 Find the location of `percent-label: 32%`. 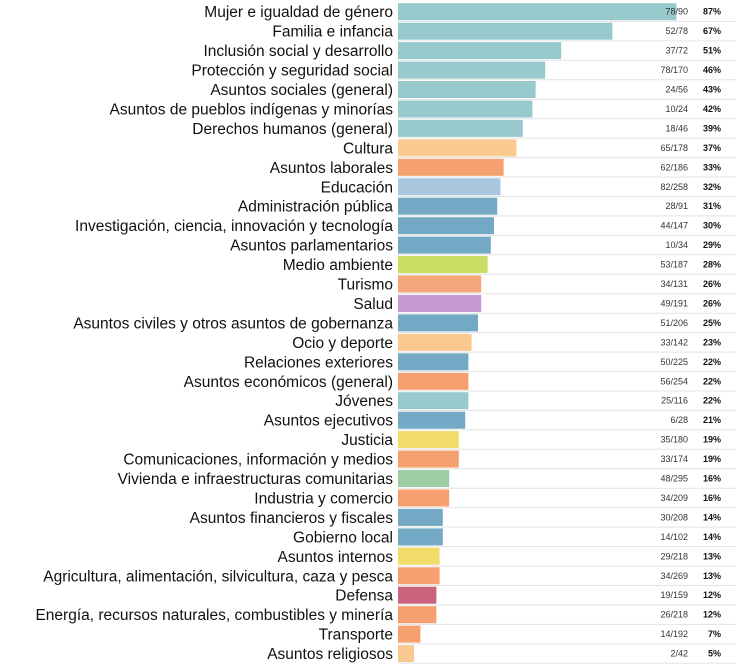

percent-label: 32% is located at coordinates (712, 187).